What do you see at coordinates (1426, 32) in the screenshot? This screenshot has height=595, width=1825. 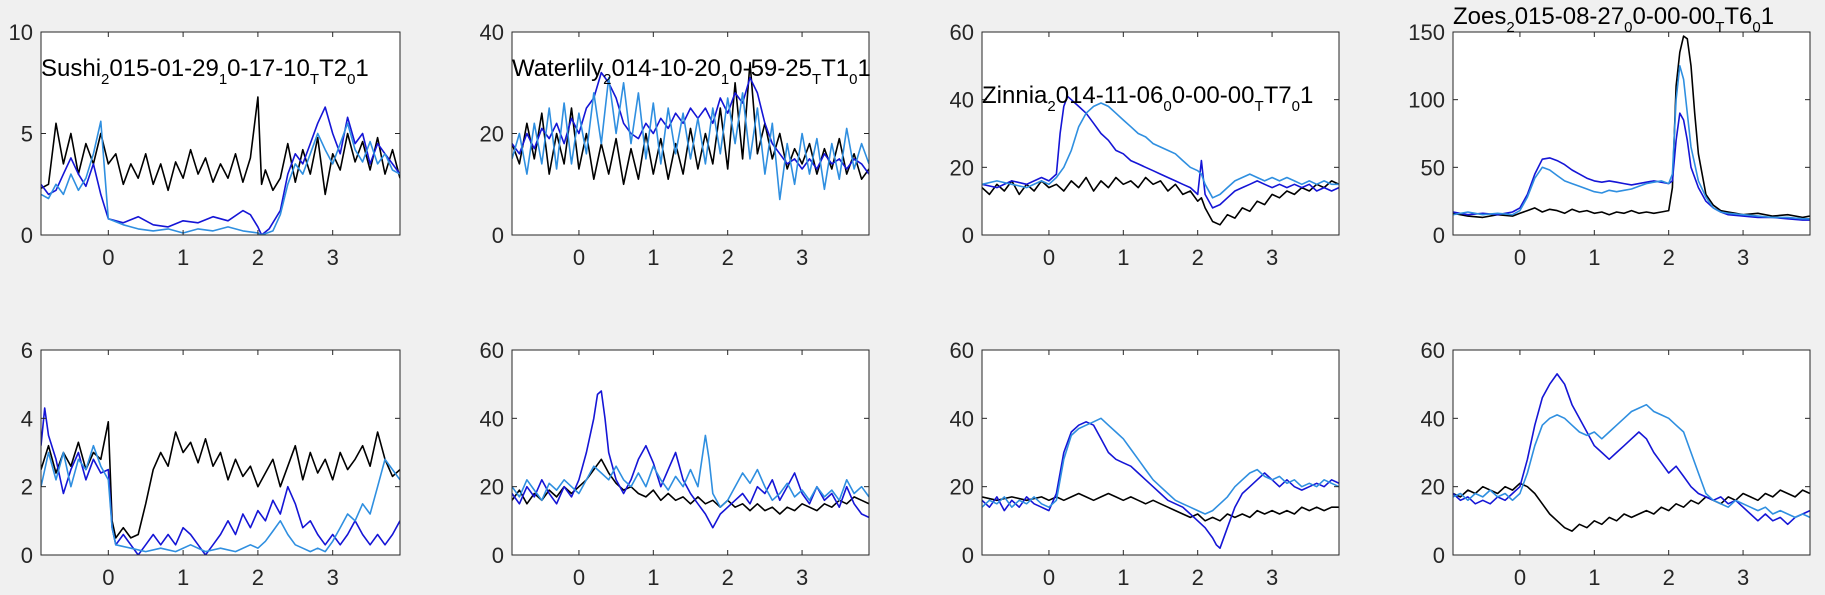 I see `y-tick-label: 150` at bounding box center [1426, 32].